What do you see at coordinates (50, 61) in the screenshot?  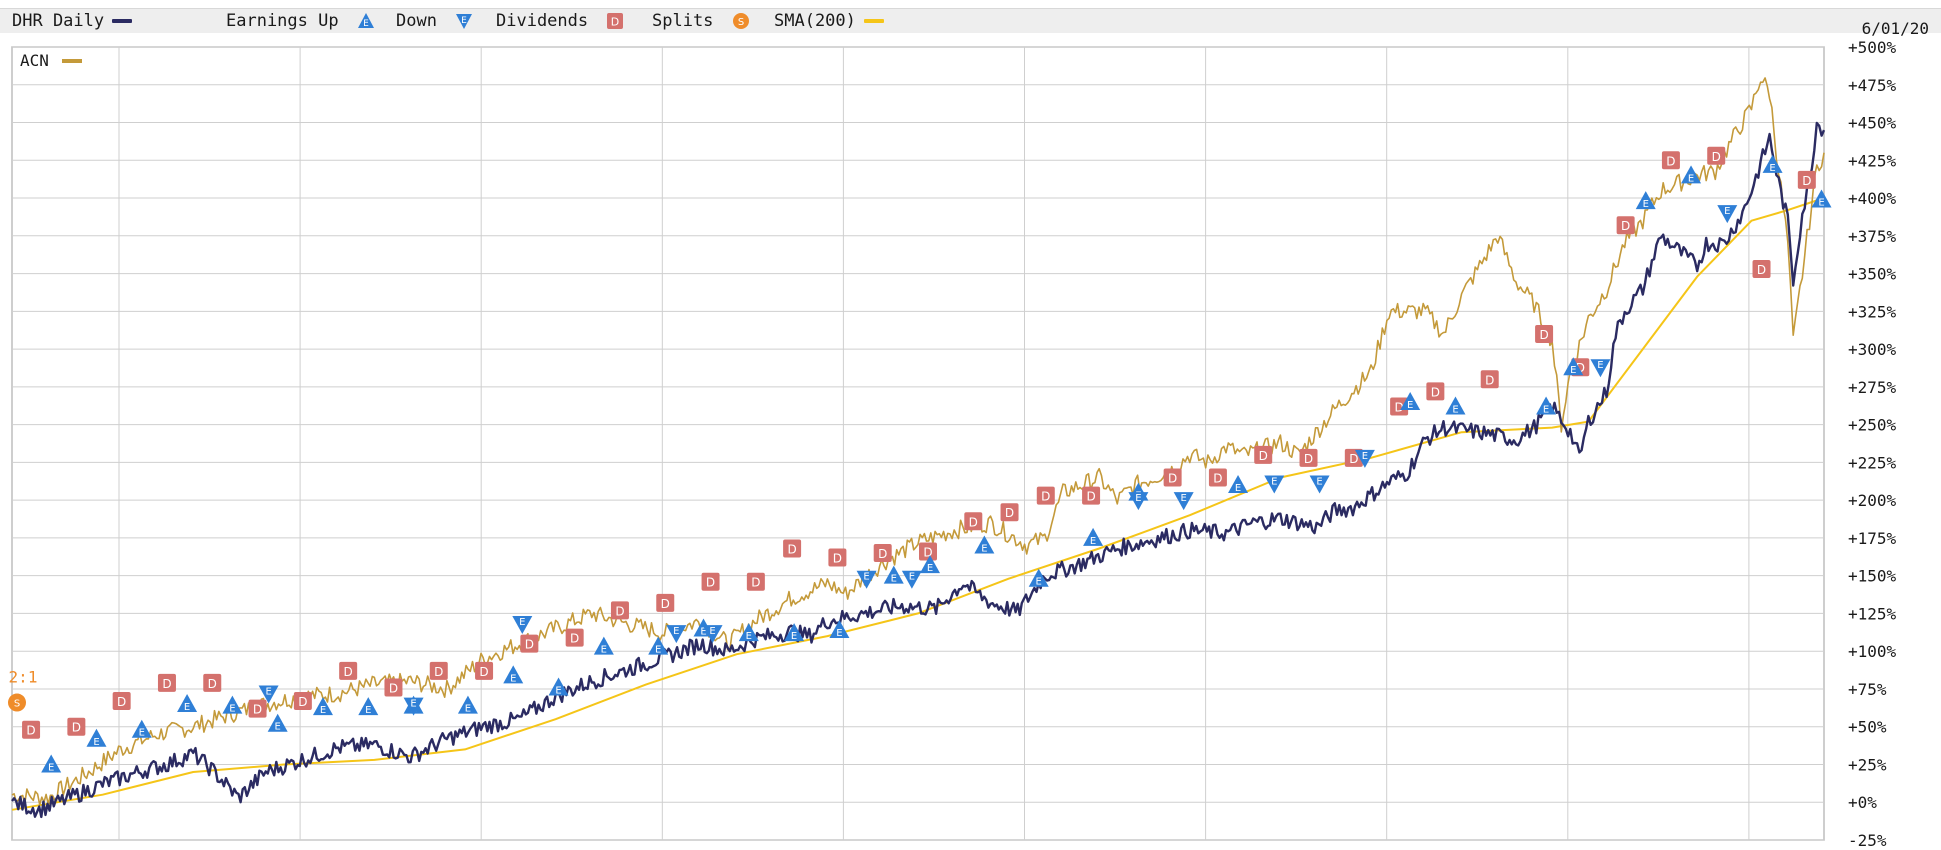 I see `inset-legend: ACN` at bounding box center [50, 61].